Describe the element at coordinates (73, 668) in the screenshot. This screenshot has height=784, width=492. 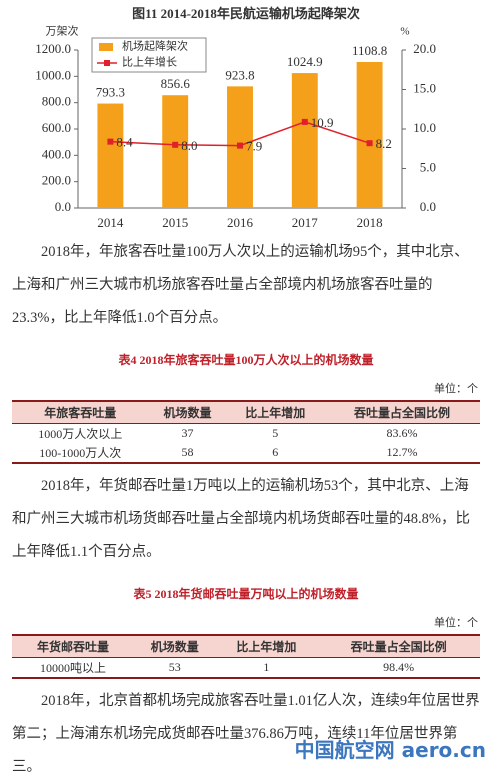
I see `table-cell: 10000吨以上` at that location.